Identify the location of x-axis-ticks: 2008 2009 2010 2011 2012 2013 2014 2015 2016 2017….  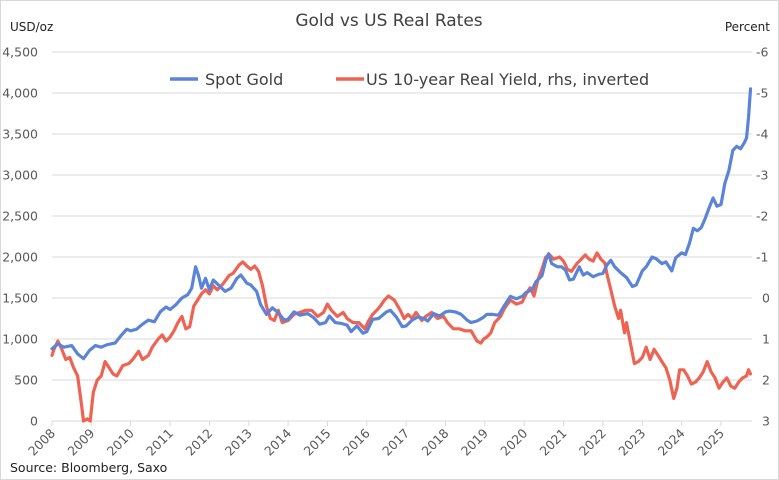
(376, 440).